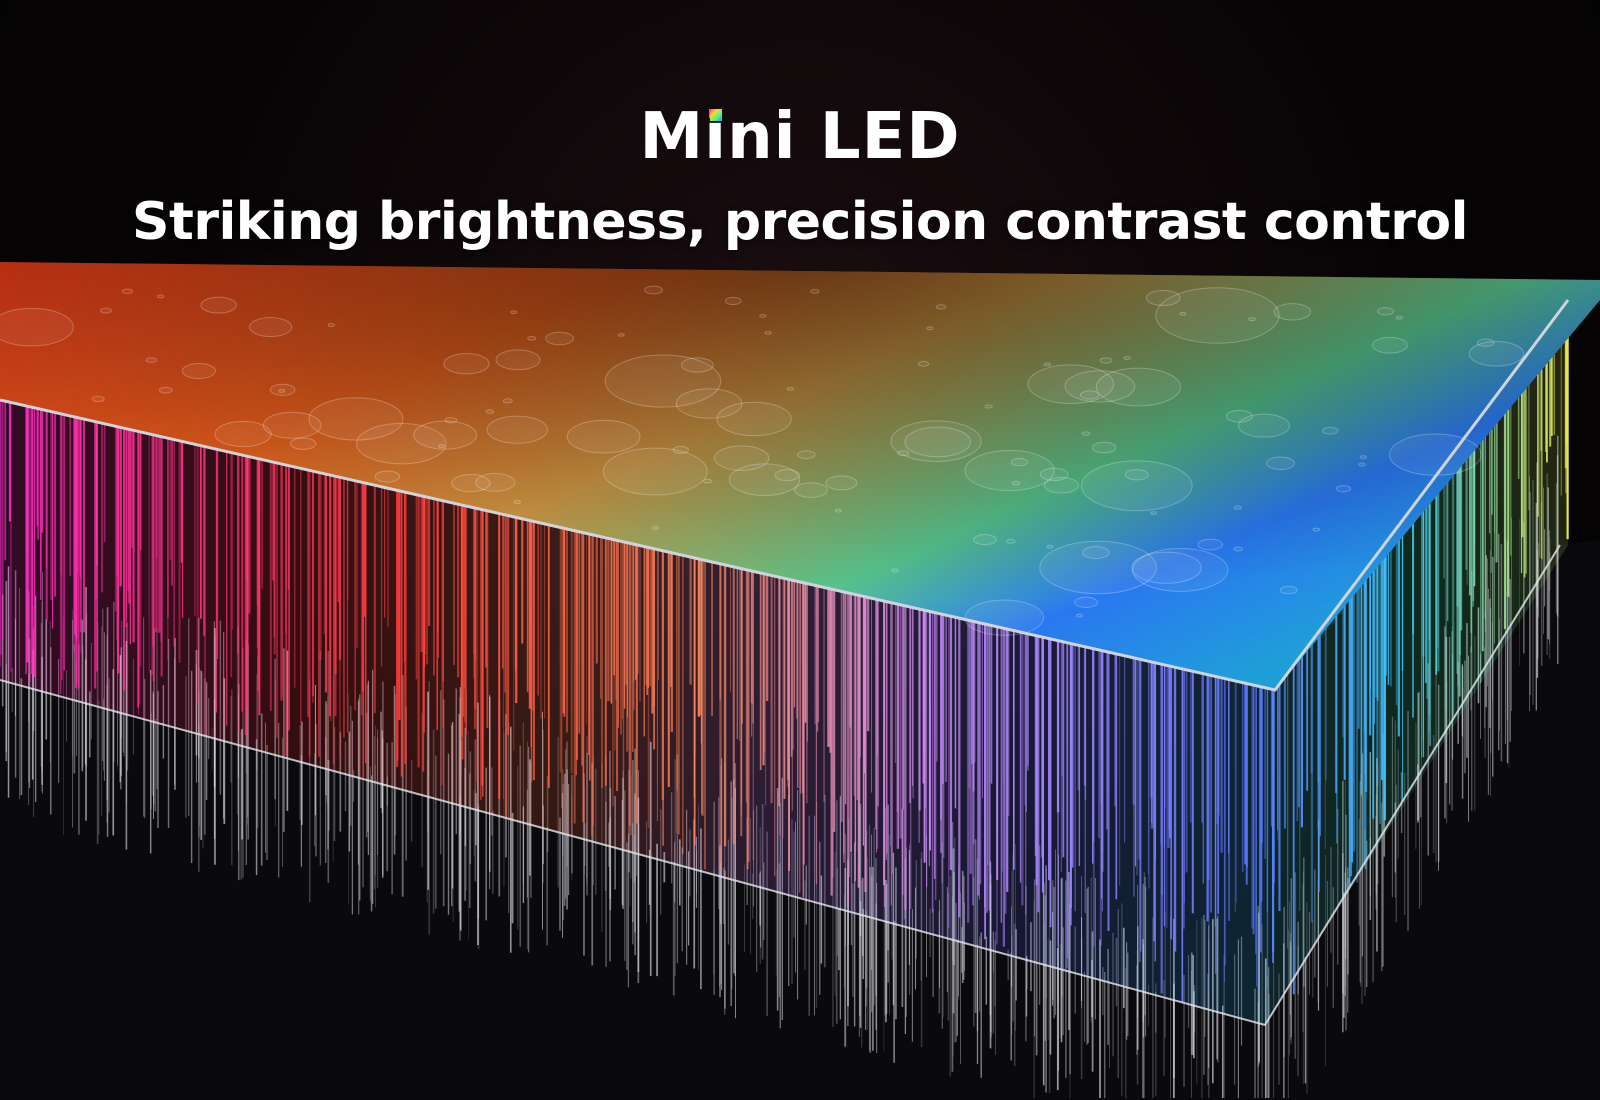 The height and width of the screenshot is (1100, 1600). I want to click on headline-prefix: M, so click(672, 137).